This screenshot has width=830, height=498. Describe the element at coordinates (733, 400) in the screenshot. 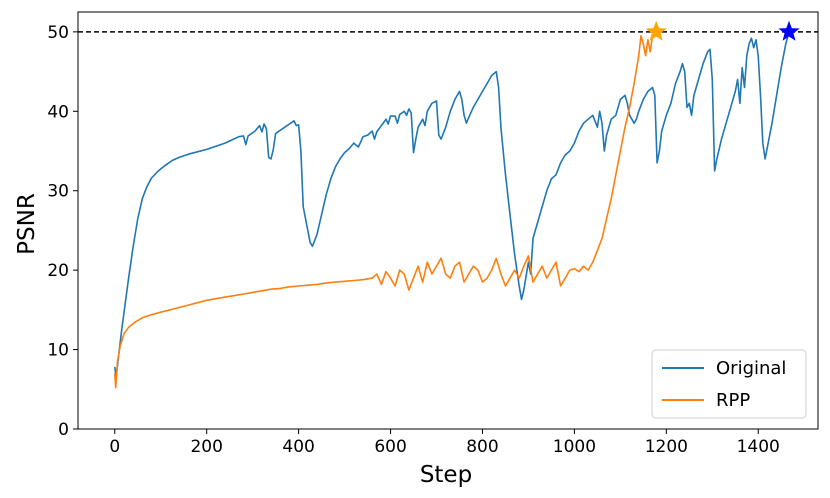

I see `legend-label-rpp: RPP` at that location.